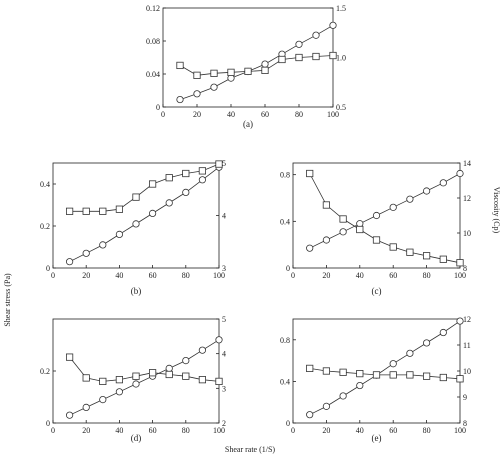 The height and width of the screenshot is (462, 500). I want to click on panel-c-x-tick-label: 80, so click(427, 275).